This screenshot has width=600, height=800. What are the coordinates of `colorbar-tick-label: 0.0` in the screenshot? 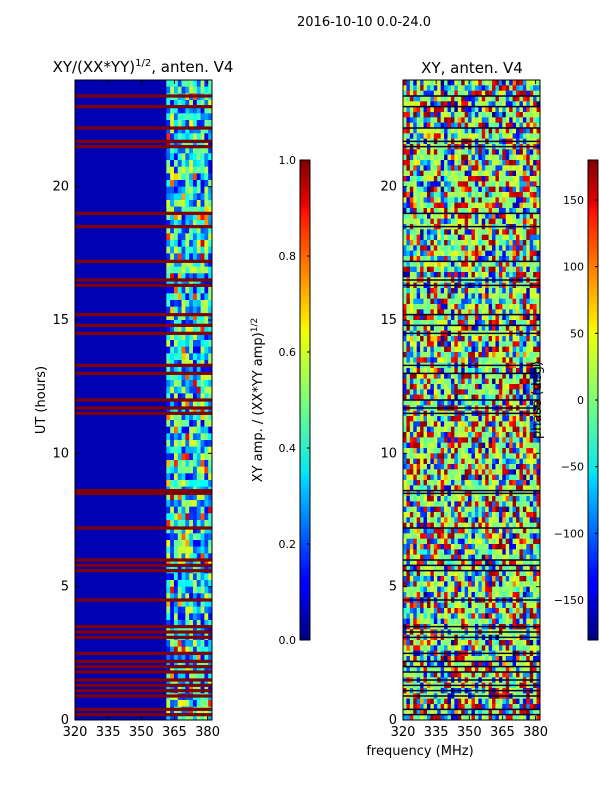 It's located at (288, 640).